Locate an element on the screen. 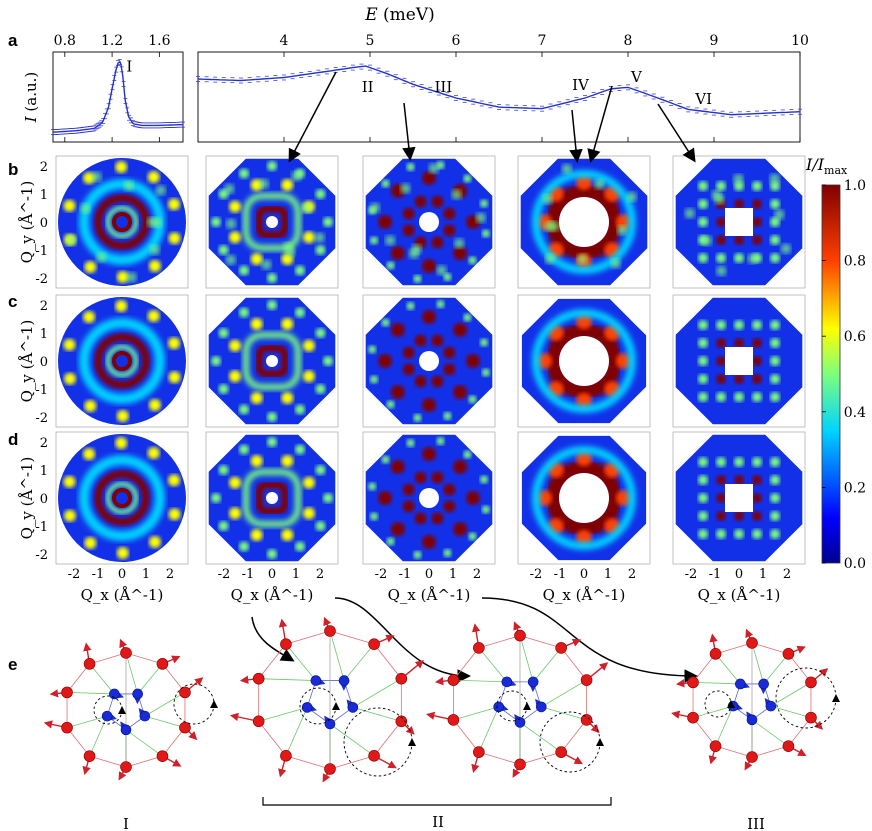 Image resolution: width=872 pixels, height=831 pixels. colorbar-tick-label: 0.4 is located at coordinates (855, 413).